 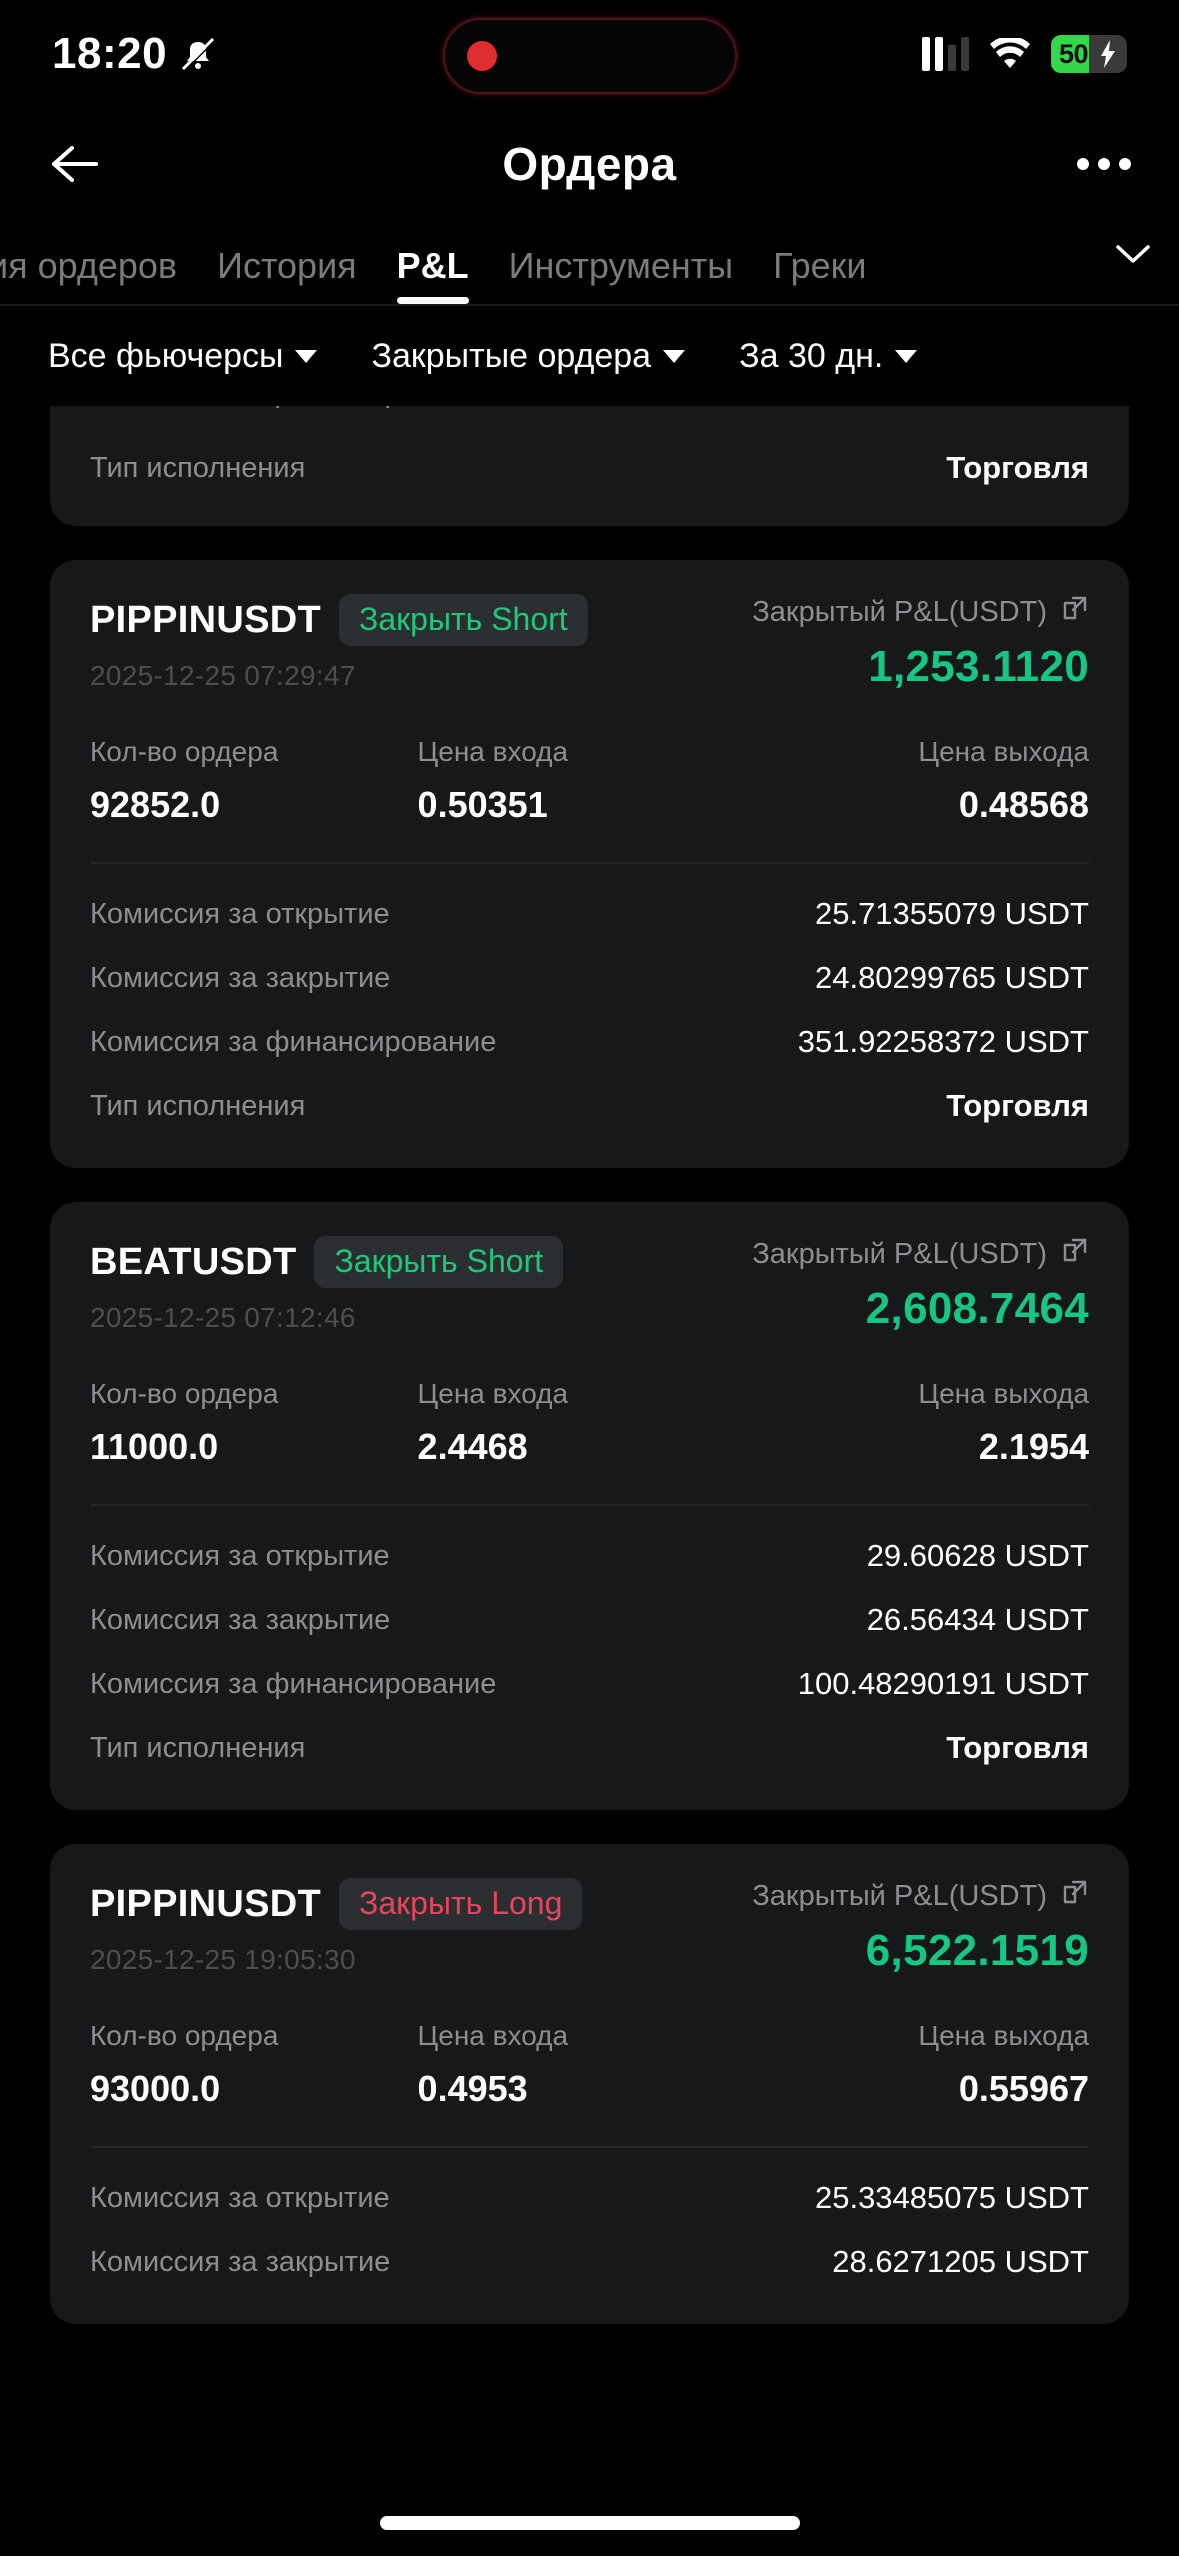 What do you see at coordinates (920, 1285) in the screenshot?
I see `order-card-header-right: Закрытый P&L(USDT) 2,608.7464` at bounding box center [920, 1285].